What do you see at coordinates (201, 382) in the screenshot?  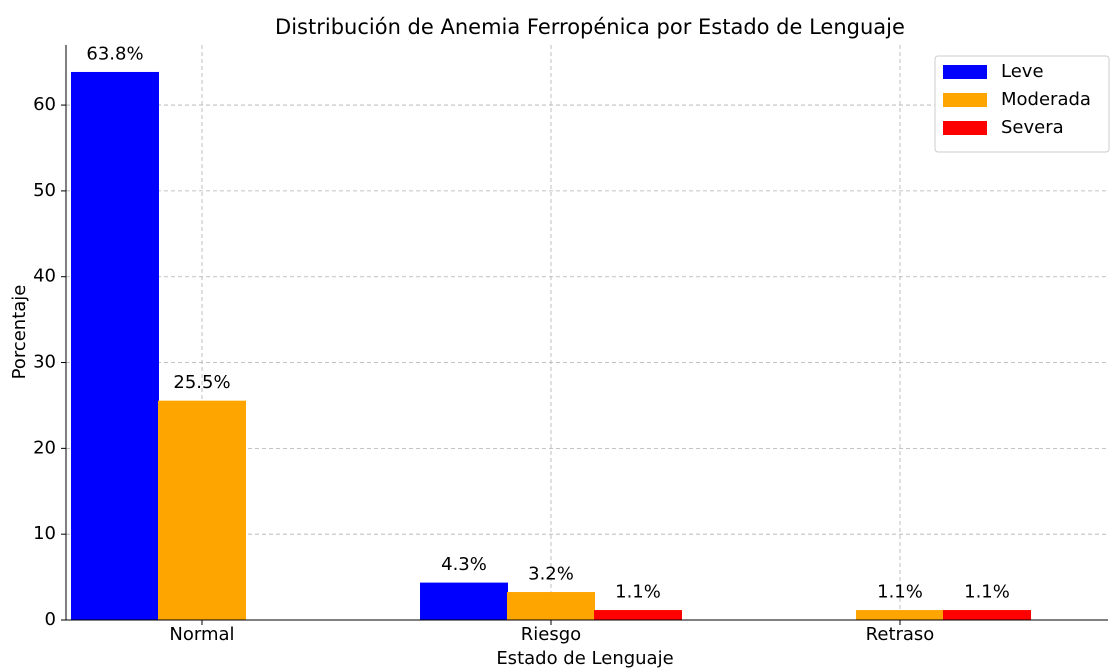 I see `data-label: 25.5%` at bounding box center [201, 382].